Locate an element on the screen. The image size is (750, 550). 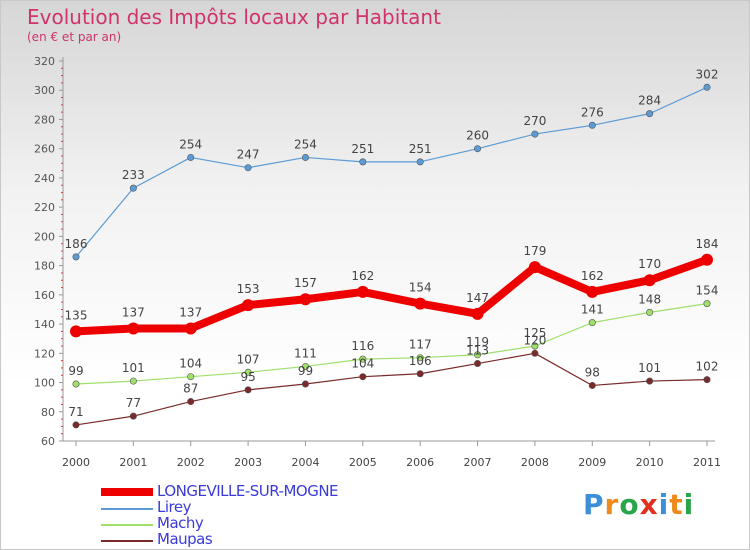
data-label: 119 is located at coordinates (477, 342).